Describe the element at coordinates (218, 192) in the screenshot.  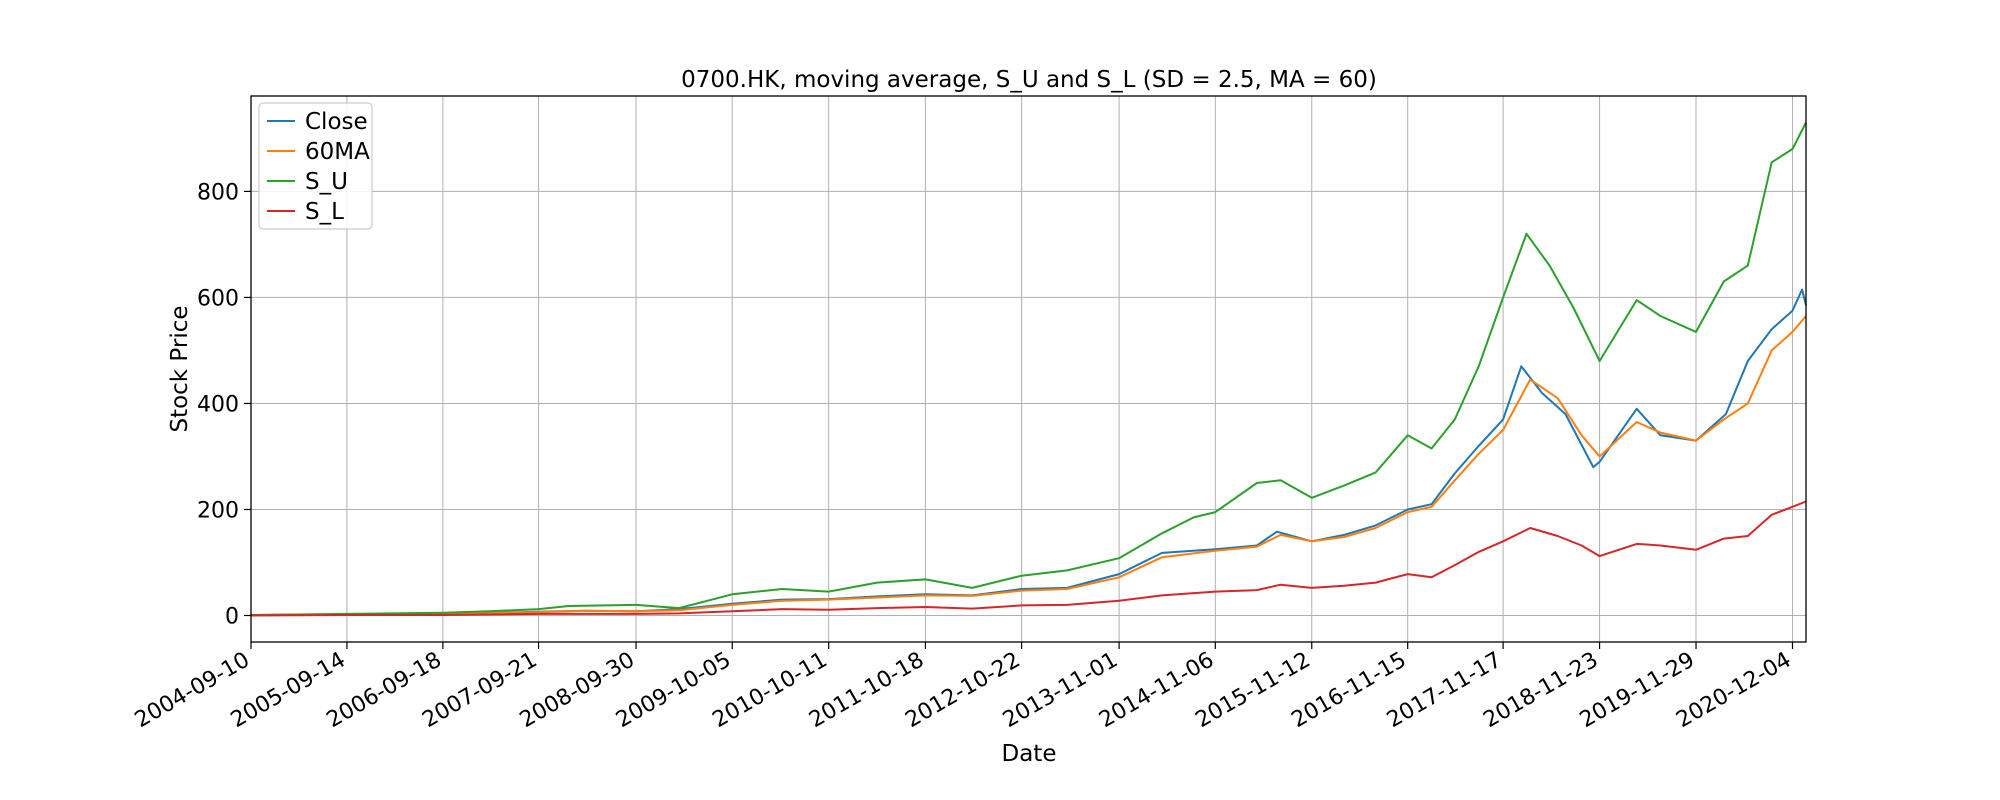
I see `y-tick-label: 800` at that location.